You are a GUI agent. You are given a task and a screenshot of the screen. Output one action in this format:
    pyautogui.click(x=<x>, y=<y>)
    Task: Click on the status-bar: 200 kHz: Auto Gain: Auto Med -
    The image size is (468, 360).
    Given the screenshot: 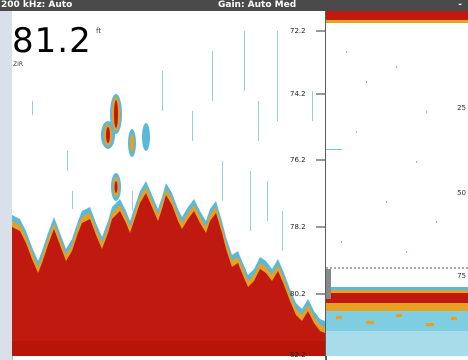 What is the action you would take?
    pyautogui.click(x=234, y=5)
    